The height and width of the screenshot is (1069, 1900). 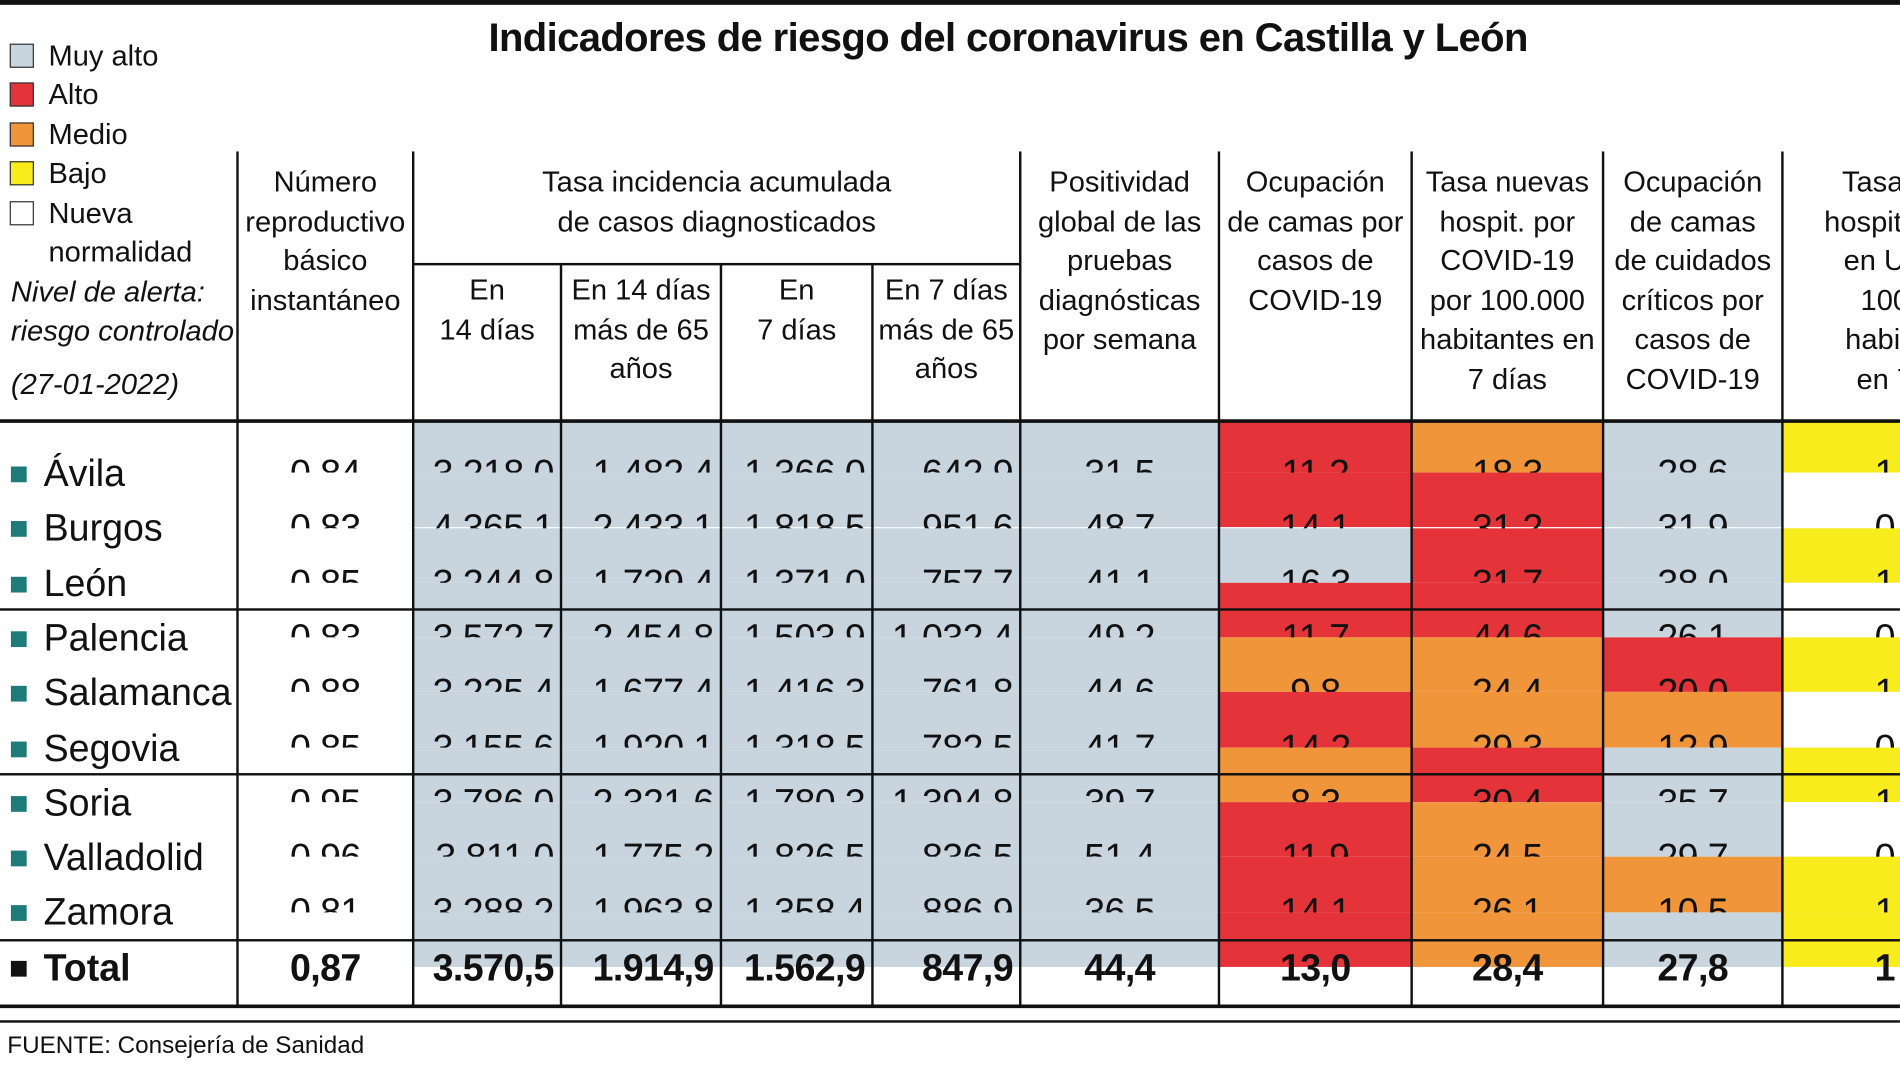 I want to click on header-text: críticos por, so click(x=1692, y=300).